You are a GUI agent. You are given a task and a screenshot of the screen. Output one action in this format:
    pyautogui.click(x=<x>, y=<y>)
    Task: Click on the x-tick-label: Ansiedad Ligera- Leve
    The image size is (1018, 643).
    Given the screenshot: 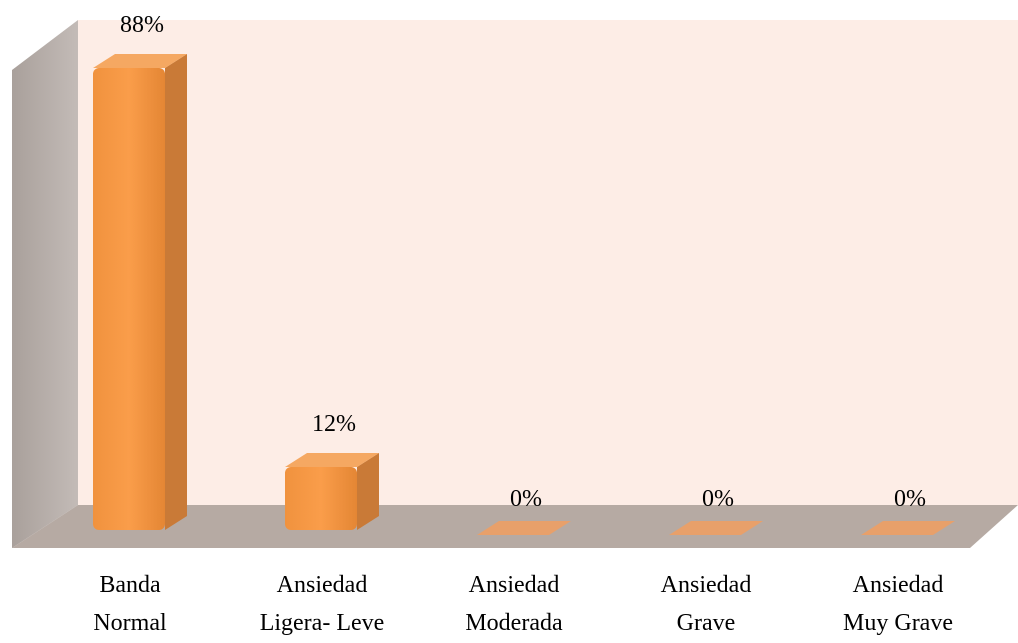 What is the action you would take?
    pyautogui.click(x=322, y=604)
    